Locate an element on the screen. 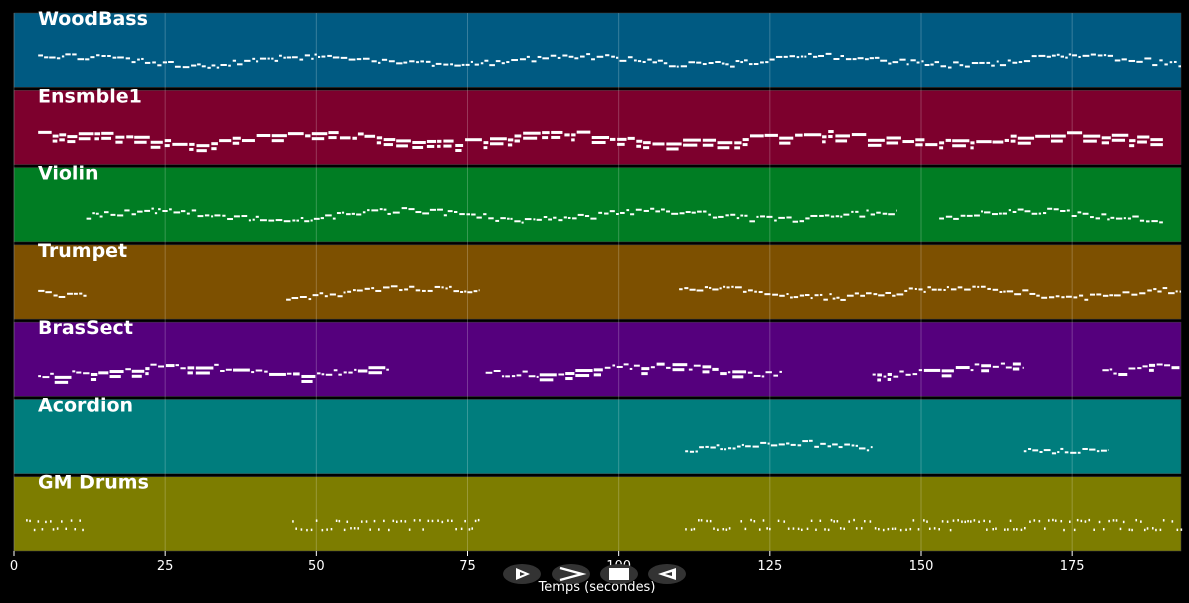 The height and width of the screenshot is (603, 1189). track-name-label: WoodBass is located at coordinates (93, 19).